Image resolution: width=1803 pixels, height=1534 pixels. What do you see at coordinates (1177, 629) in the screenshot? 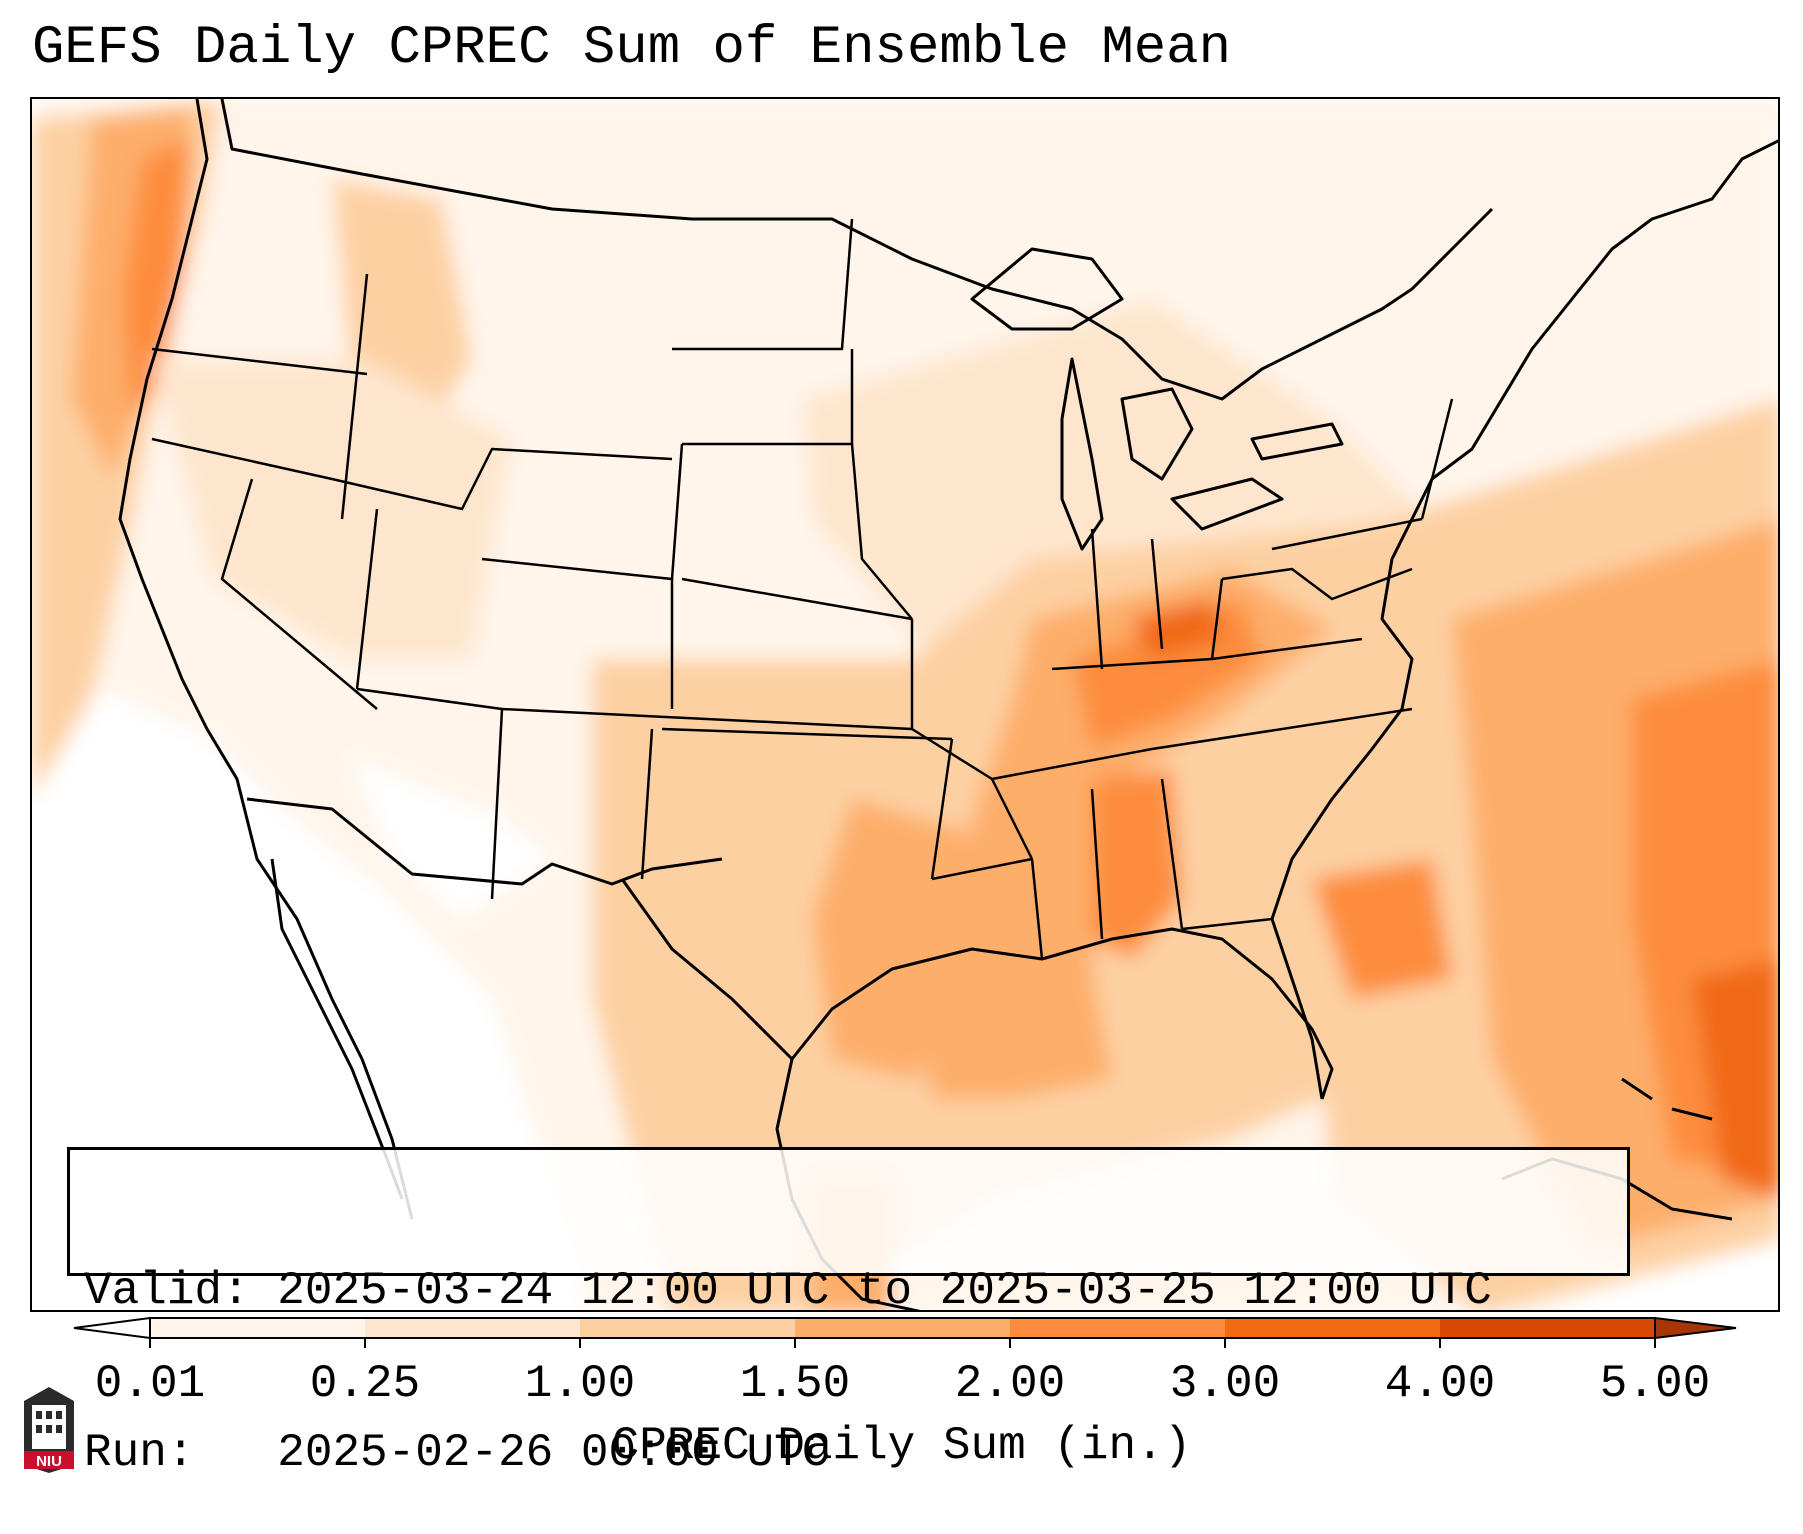
I see `precip-area-tennessee-max` at bounding box center [1177, 629].